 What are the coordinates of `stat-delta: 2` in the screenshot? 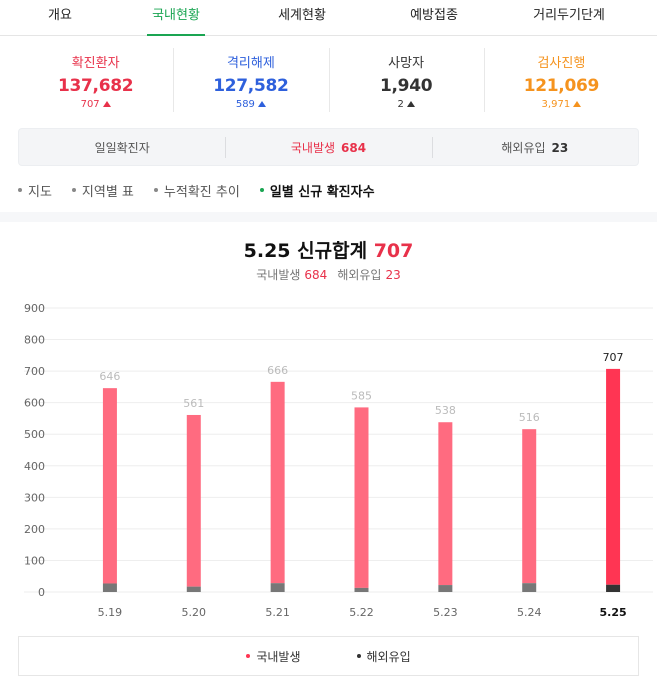 It's located at (406, 104).